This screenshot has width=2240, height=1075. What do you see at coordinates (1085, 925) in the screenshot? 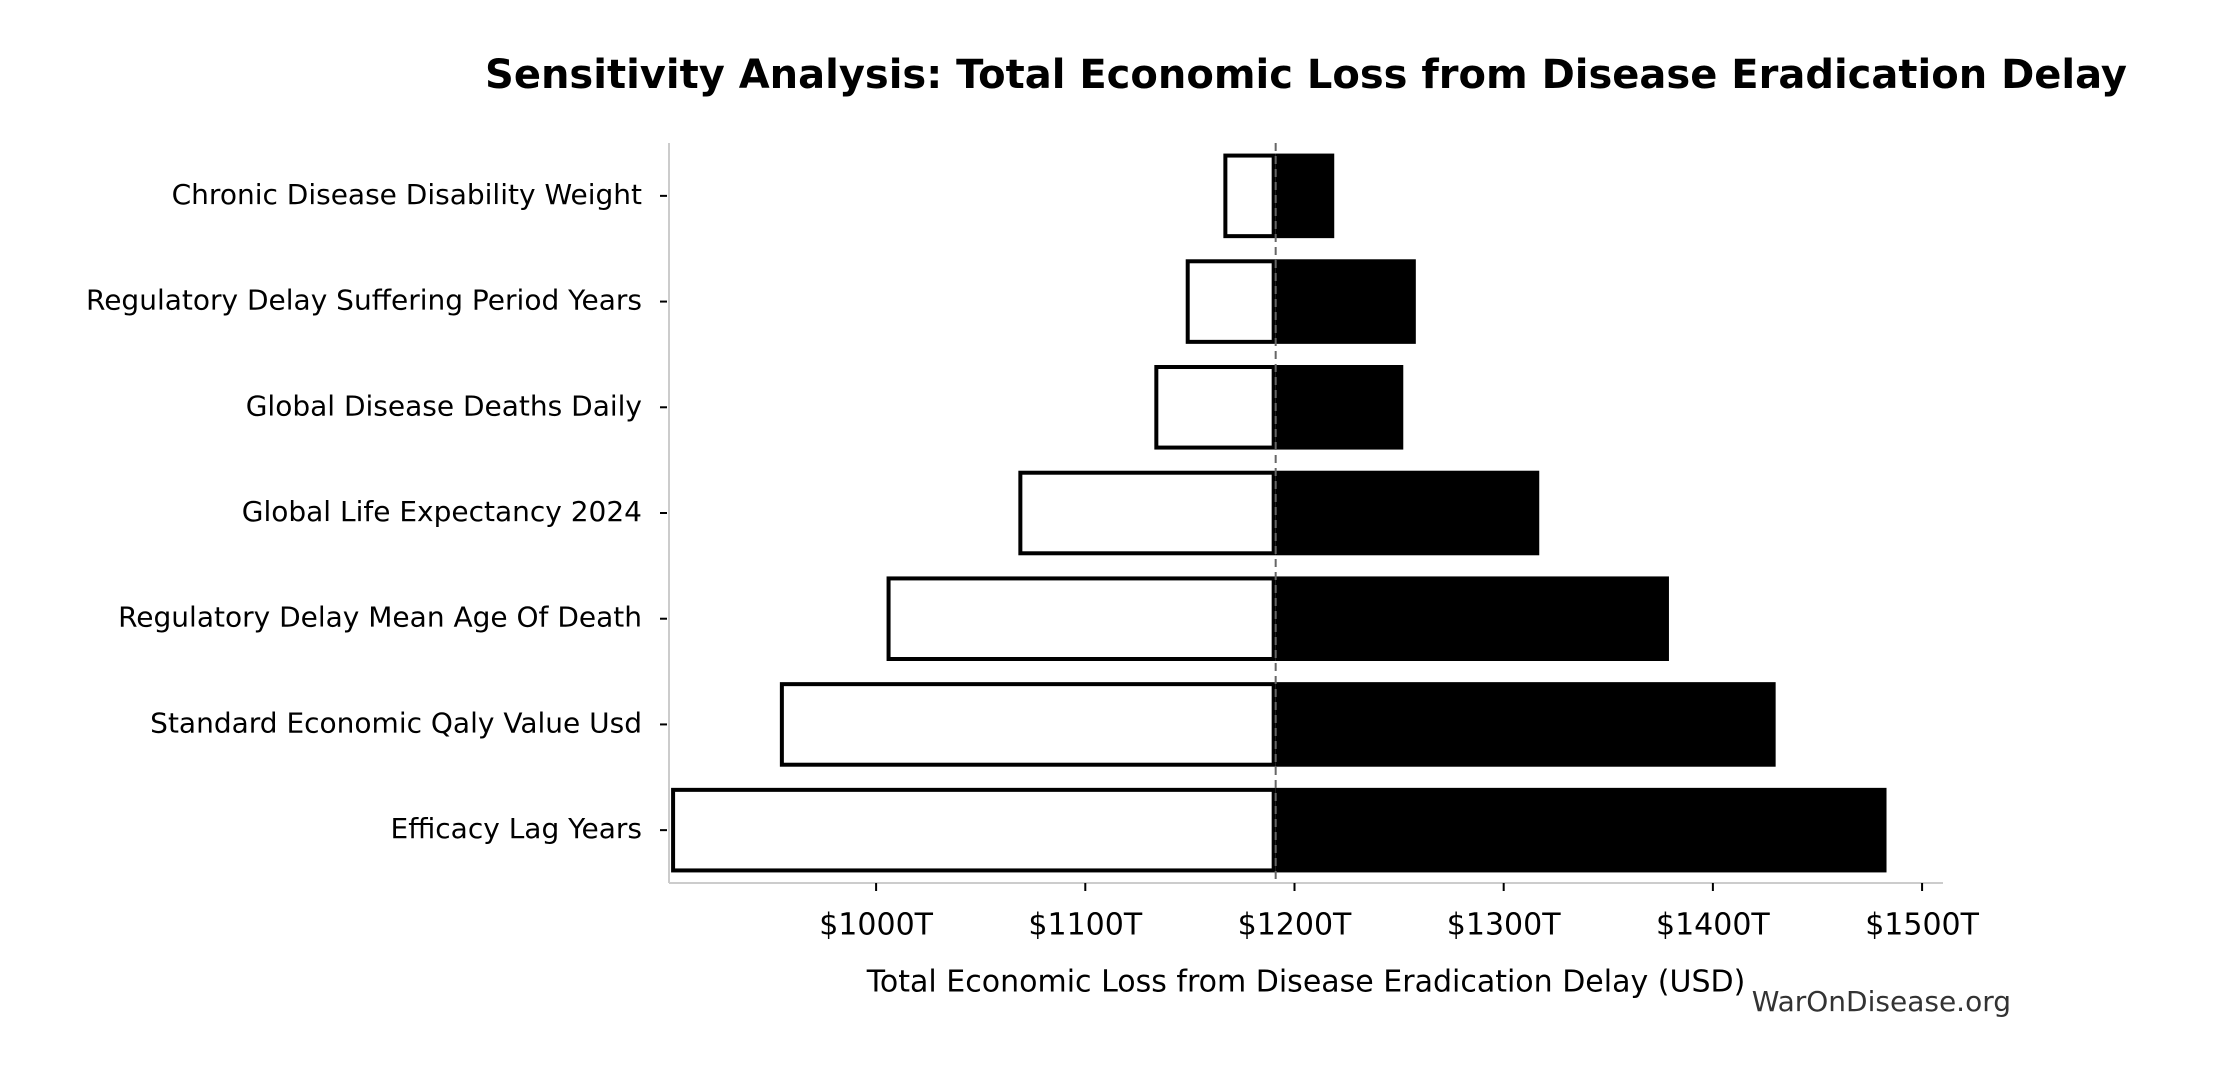
I see `x-tick-label: $1100T` at bounding box center [1085, 925].